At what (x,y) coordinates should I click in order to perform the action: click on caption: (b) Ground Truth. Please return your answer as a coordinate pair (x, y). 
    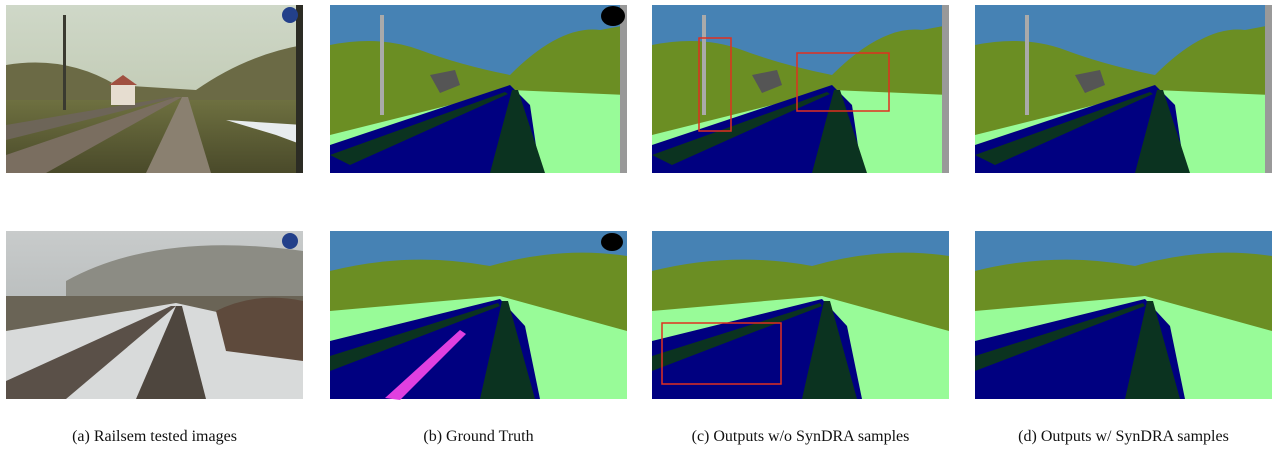
    Looking at the image, I should click on (478, 436).